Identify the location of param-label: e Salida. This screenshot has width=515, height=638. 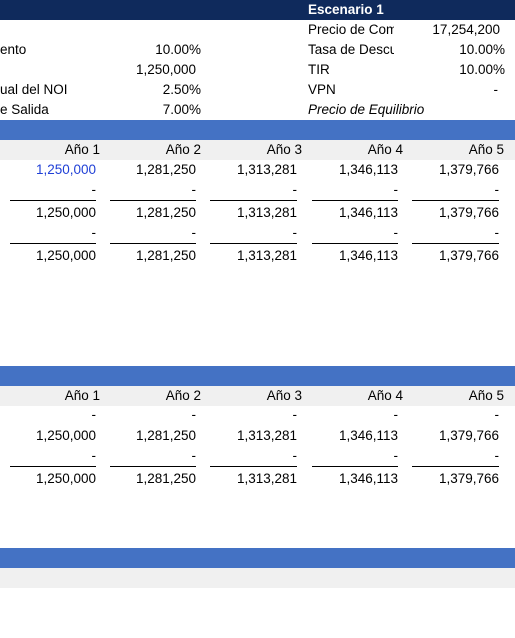
(24, 109).